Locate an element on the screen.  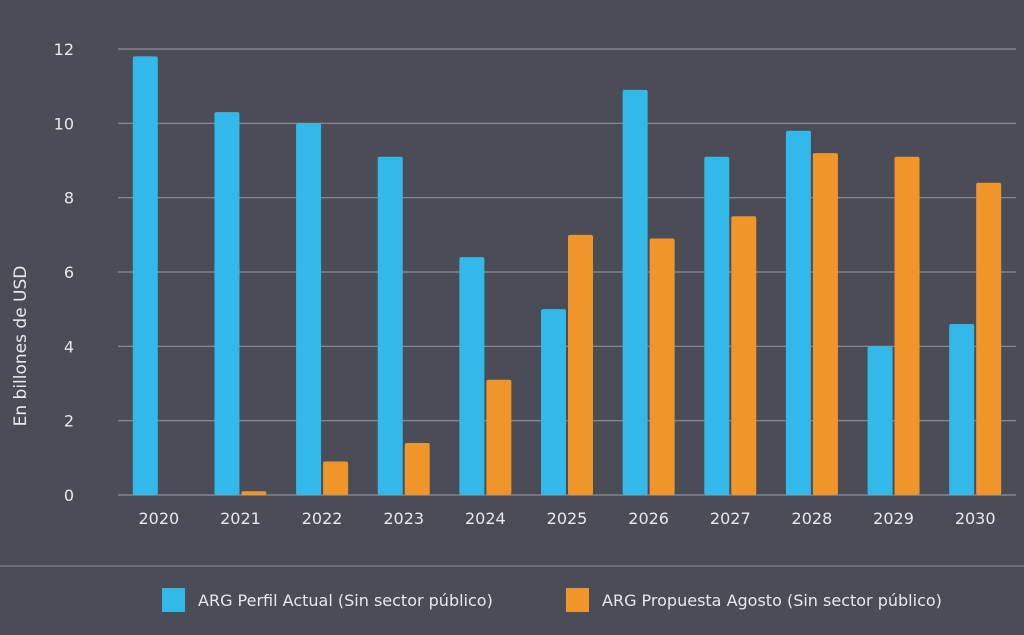
x-tick-label: 2021 is located at coordinates (240, 518).